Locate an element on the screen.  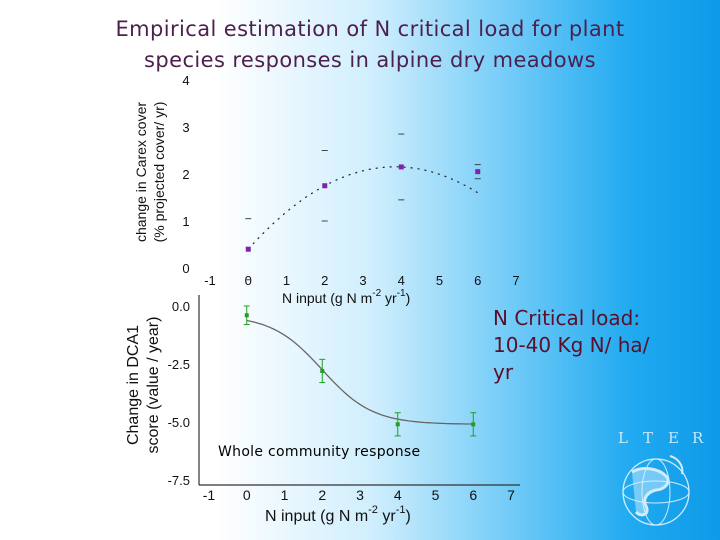
bottom-x-tick-label: 4 is located at coordinates (398, 495).